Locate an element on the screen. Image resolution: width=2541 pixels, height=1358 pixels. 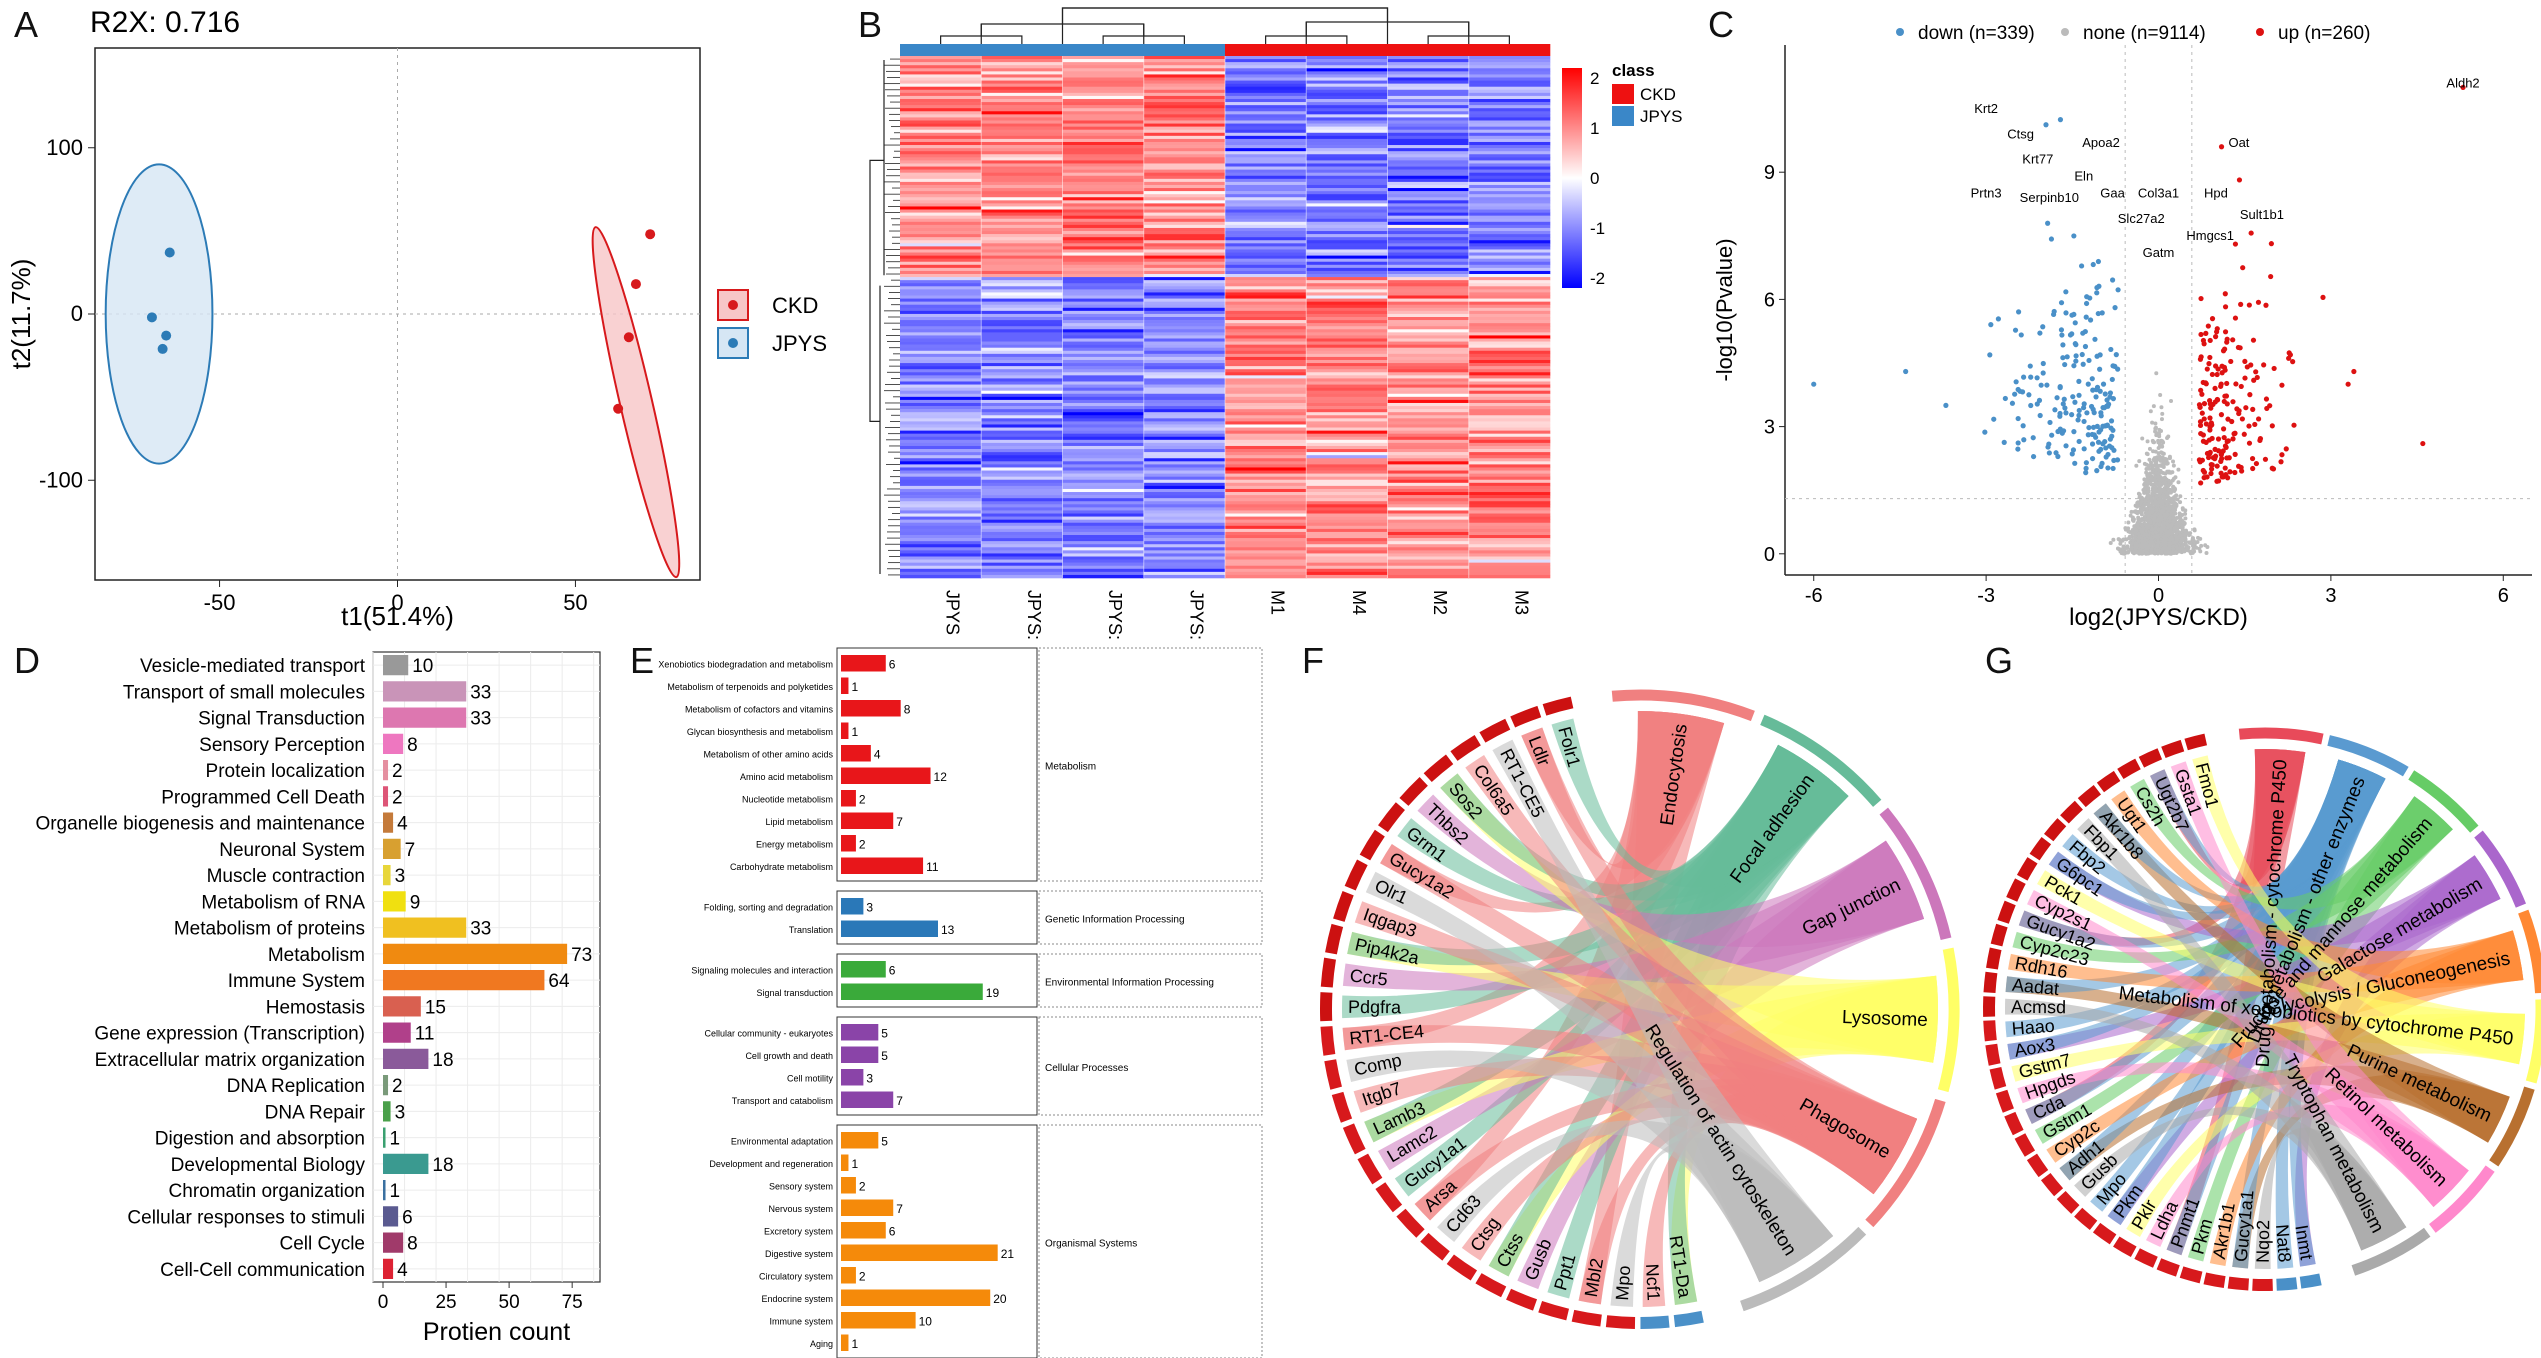
pca-ellipse-ckd is located at coordinates (636, 402).